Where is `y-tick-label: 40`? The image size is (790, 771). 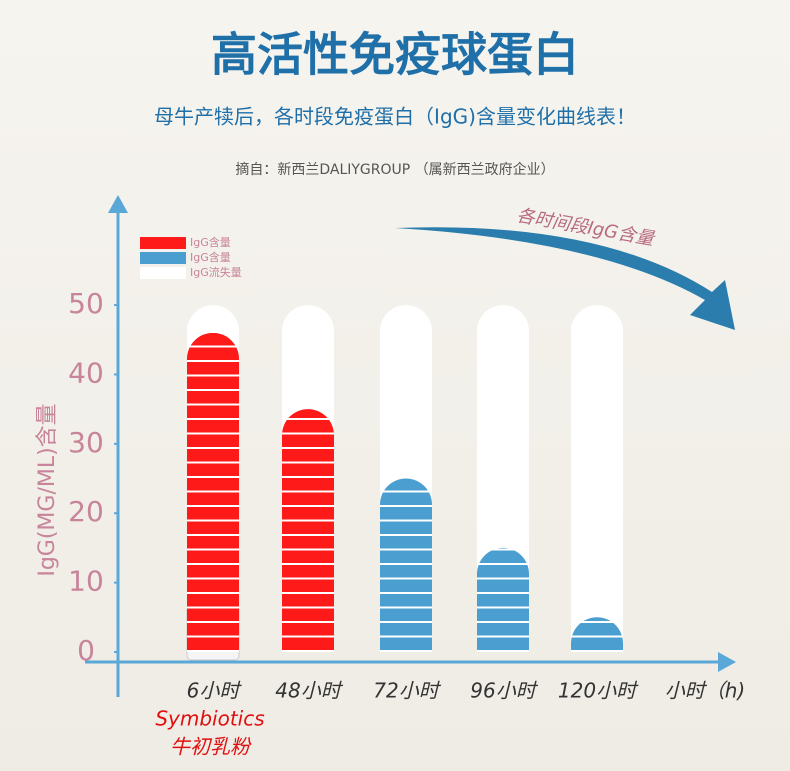 y-tick-label: 40 is located at coordinates (86, 372).